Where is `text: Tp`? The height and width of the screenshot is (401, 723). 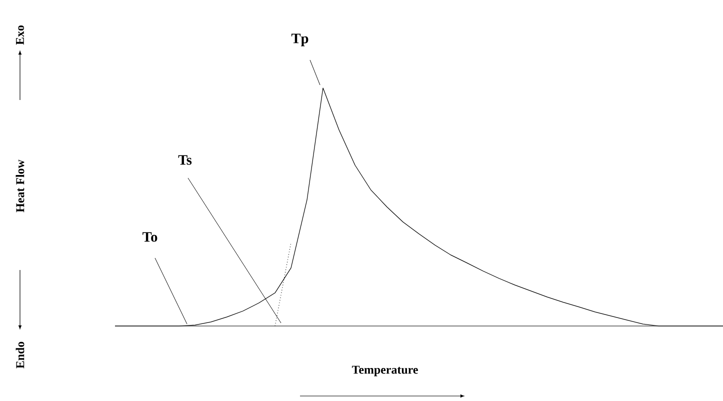 text: Tp is located at coordinates (299, 40).